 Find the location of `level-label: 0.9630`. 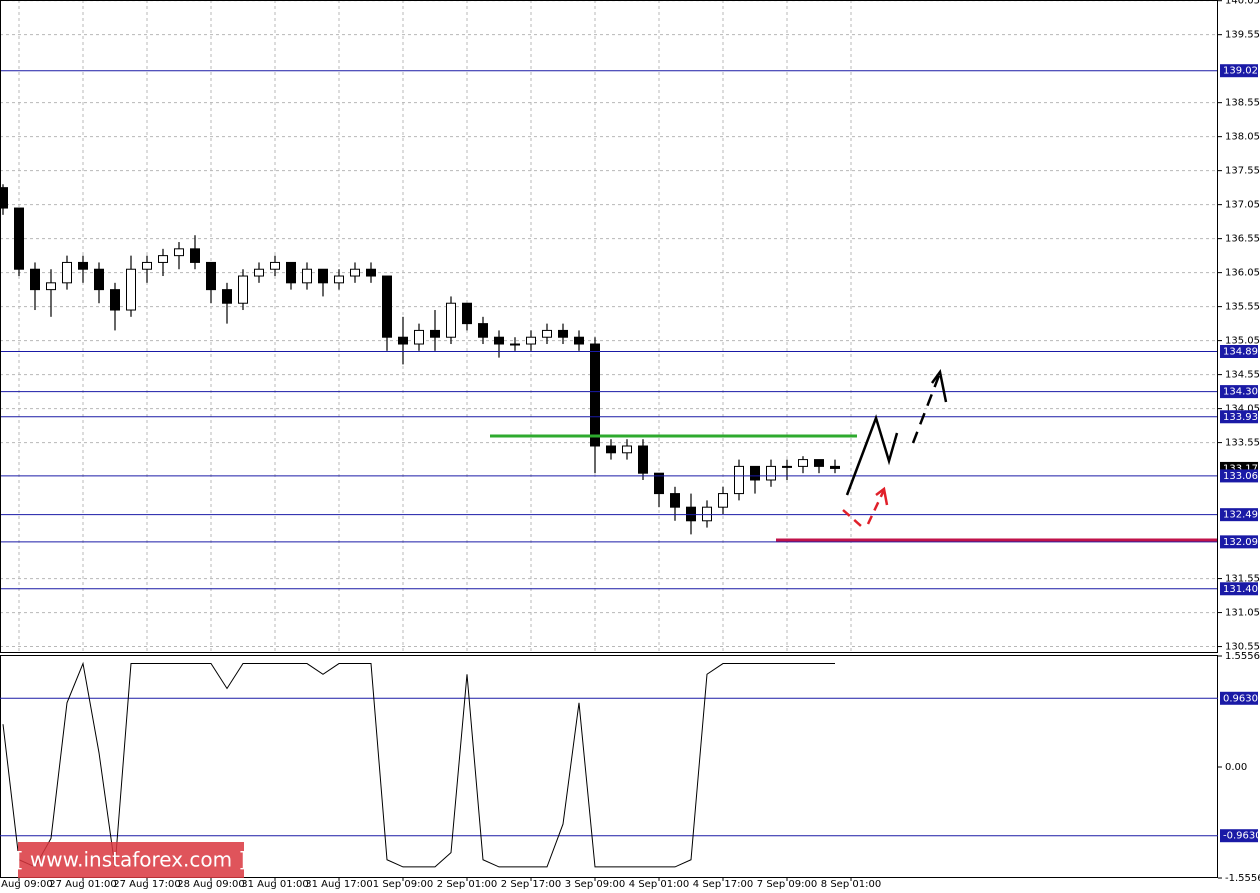

level-label: 0.9630 is located at coordinates (1240, 698).